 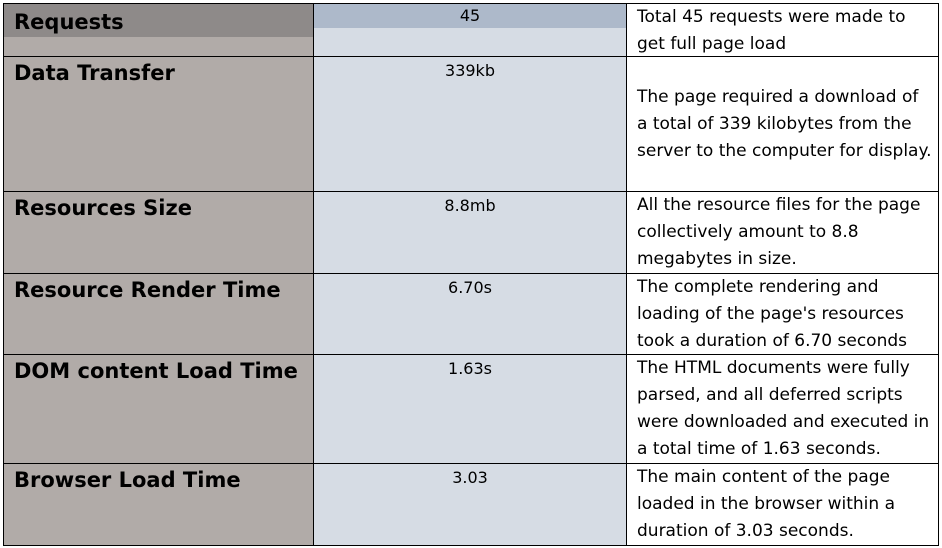 I want to click on metric-value: 1.63s, so click(x=470, y=368).